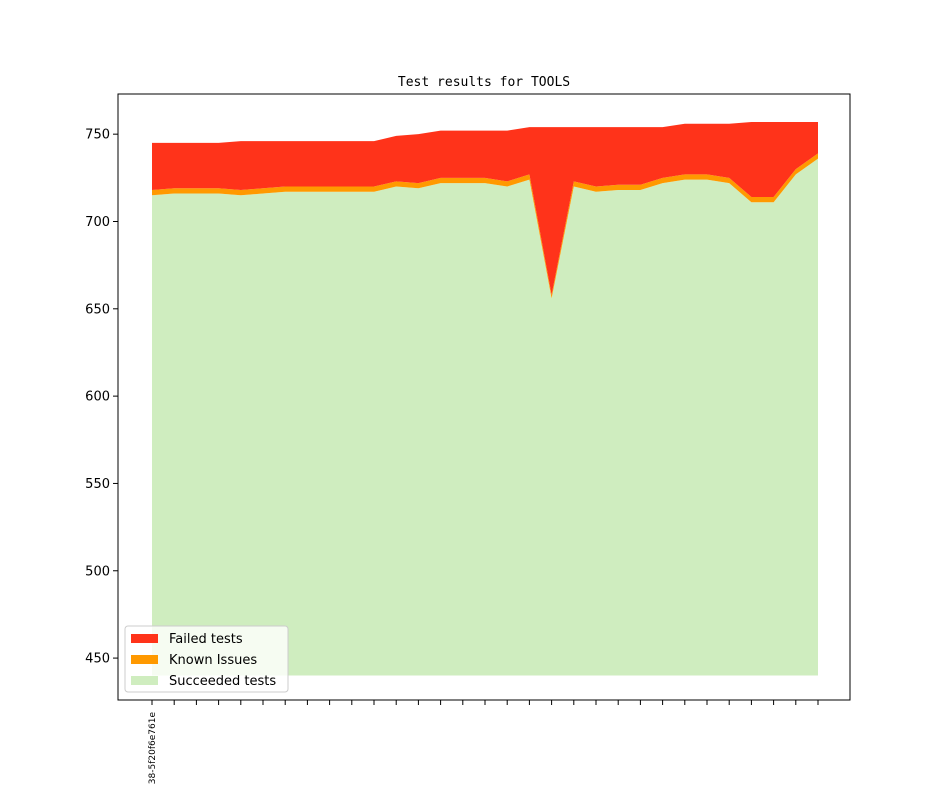 The image size is (944, 787). What do you see at coordinates (97, 571) in the screenshot?
I see `y-tick-label: 500` at bounding box center [97, 571].